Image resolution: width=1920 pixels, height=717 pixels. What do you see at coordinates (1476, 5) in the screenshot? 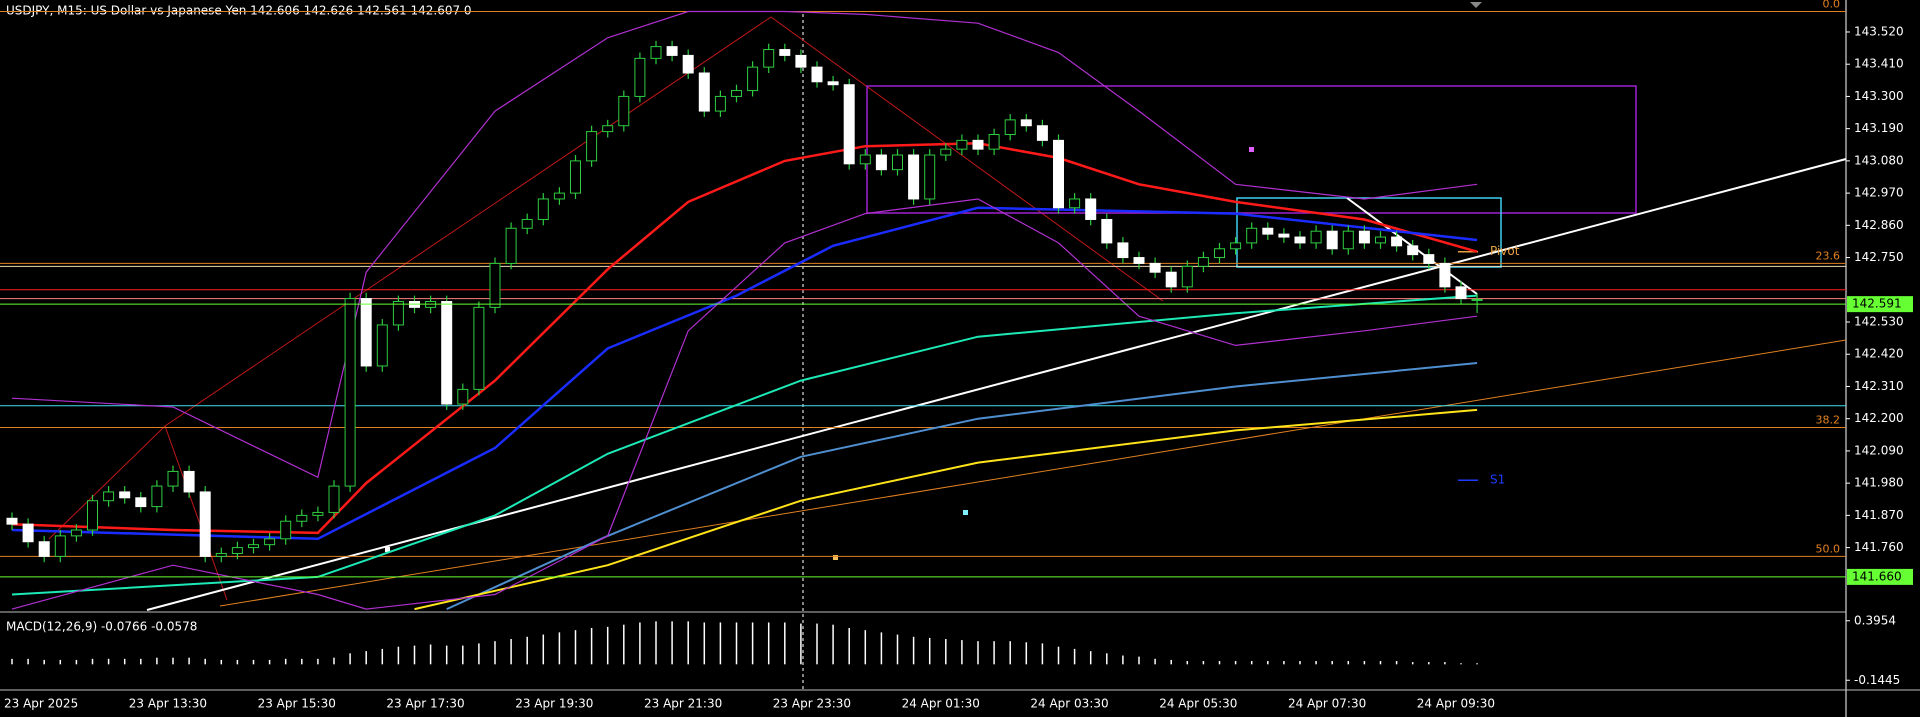
I see `shift-marker` at bounding box center [1476, 5].